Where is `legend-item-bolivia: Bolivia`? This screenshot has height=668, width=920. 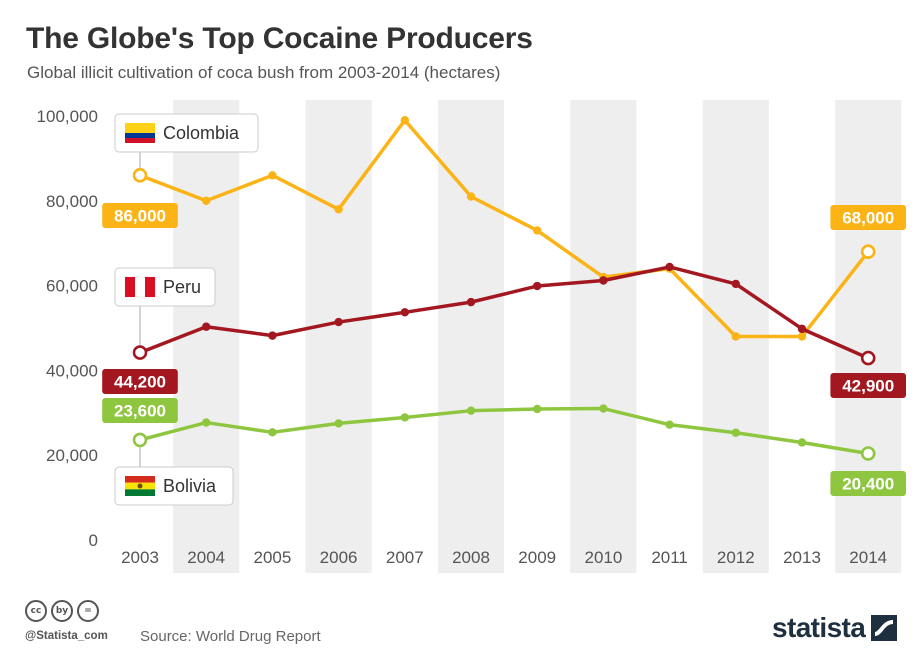
legend-item-bolivia: Bolivia is located at coordinates (174, 486).